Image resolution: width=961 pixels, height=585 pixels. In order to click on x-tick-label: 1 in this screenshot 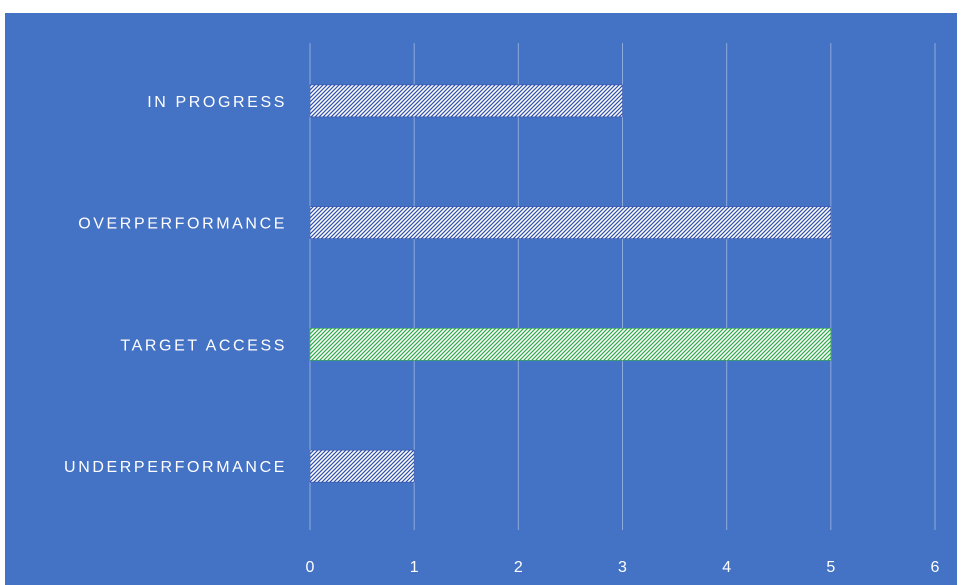, I will do `click(414, 567)`.